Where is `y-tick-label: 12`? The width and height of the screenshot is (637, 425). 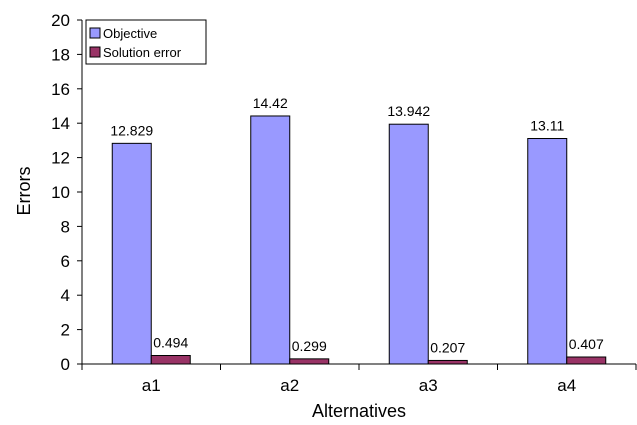
y-tick-label: 12 is located at coordinates (60, 158).